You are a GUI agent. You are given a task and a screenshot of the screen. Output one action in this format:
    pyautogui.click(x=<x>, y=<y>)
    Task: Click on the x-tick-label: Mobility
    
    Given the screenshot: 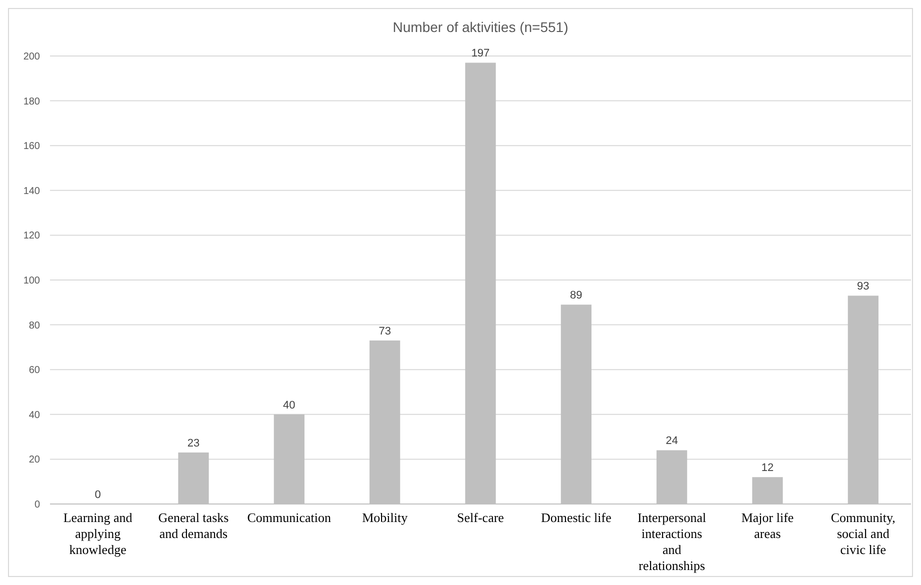 What is the action you would take?
    pyautogui.click(x=385, y=517)
    